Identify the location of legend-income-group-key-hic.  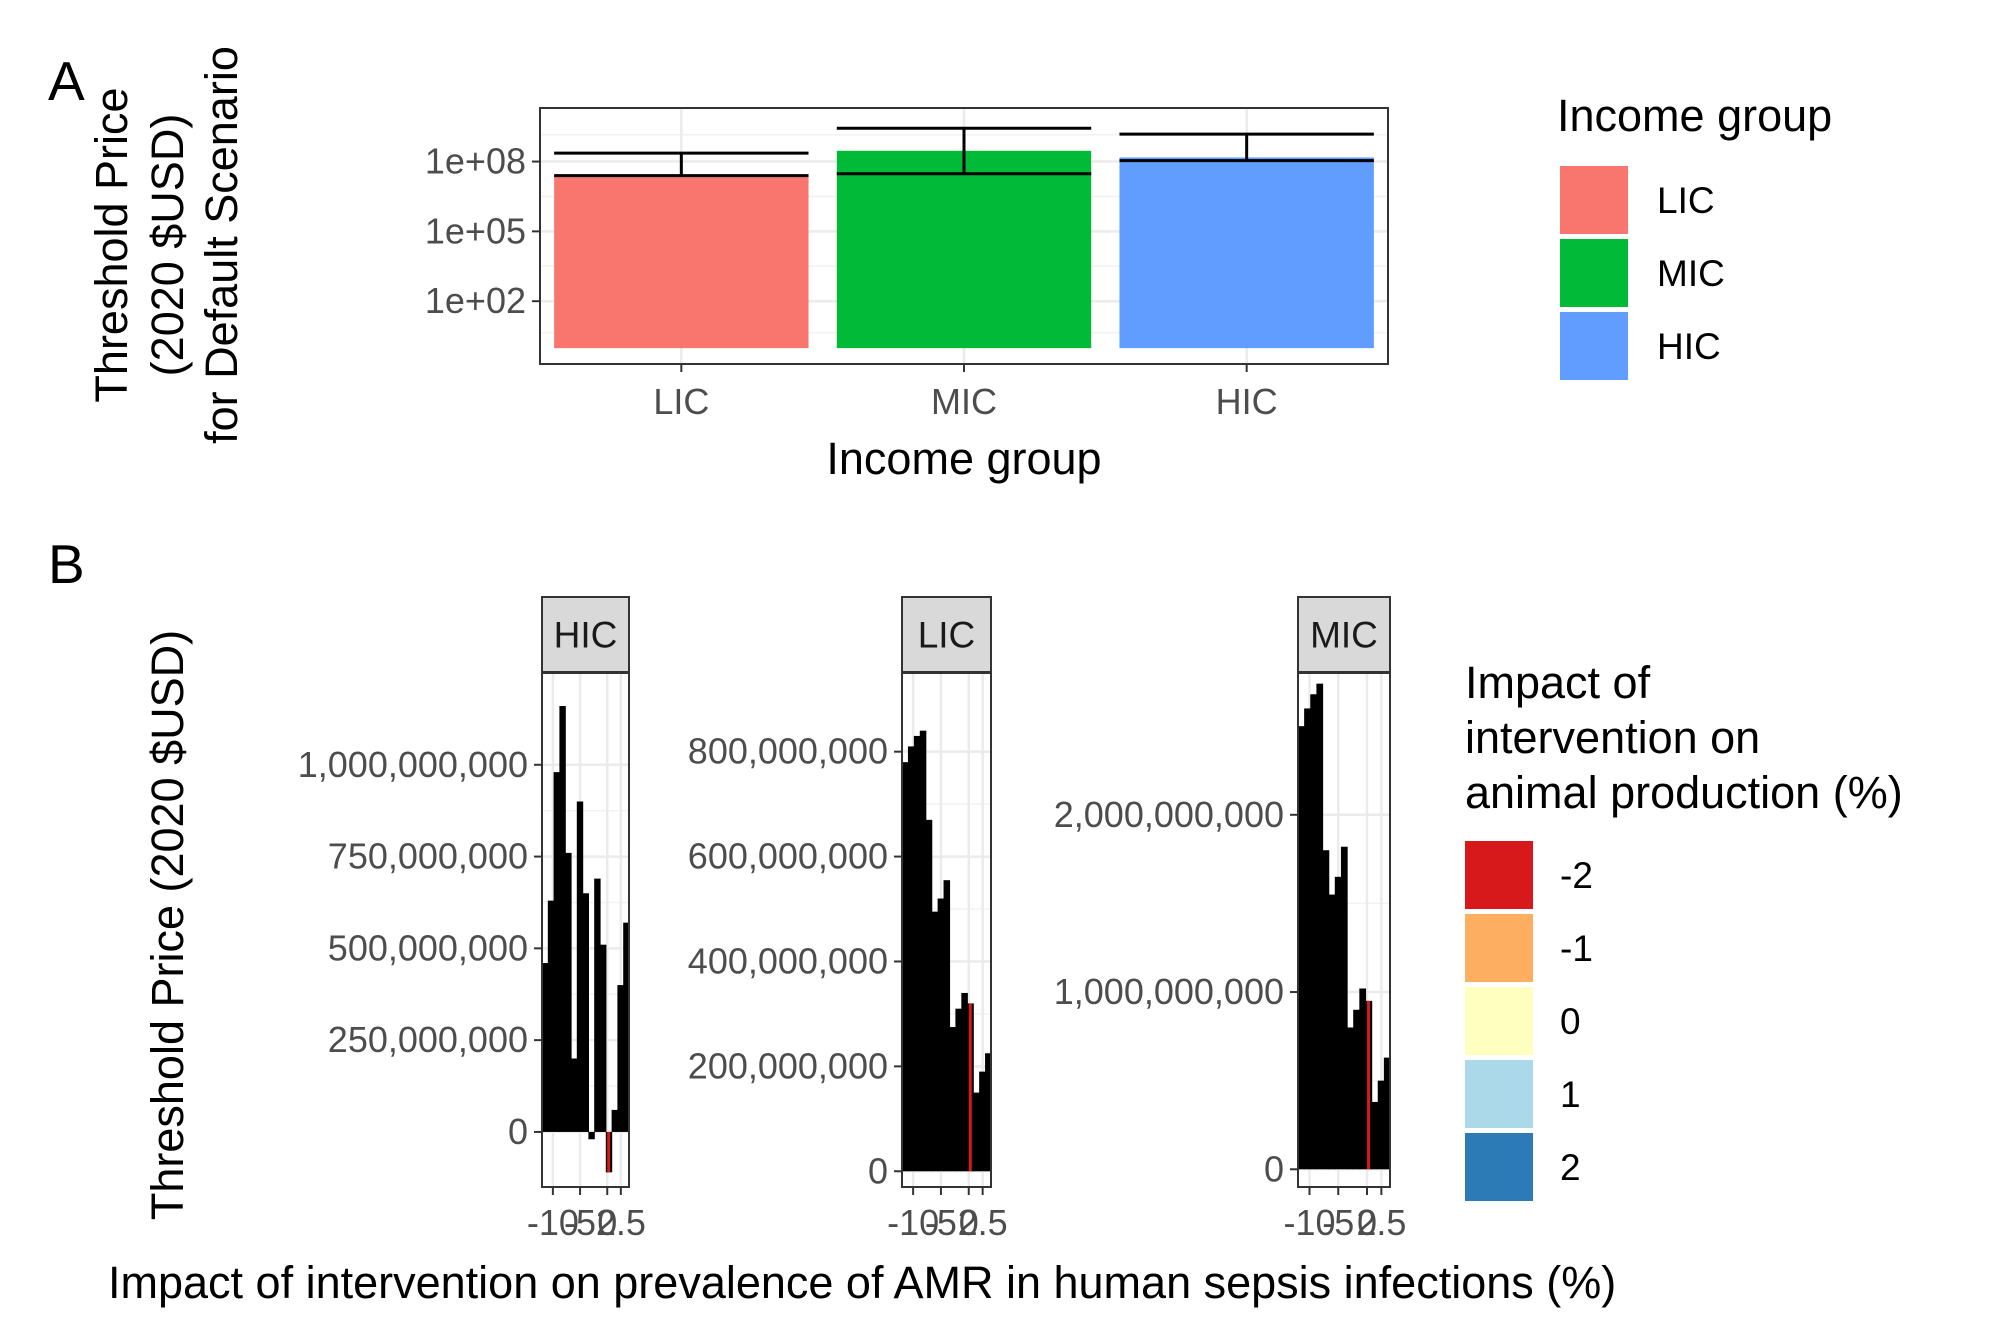
(1594, 346).